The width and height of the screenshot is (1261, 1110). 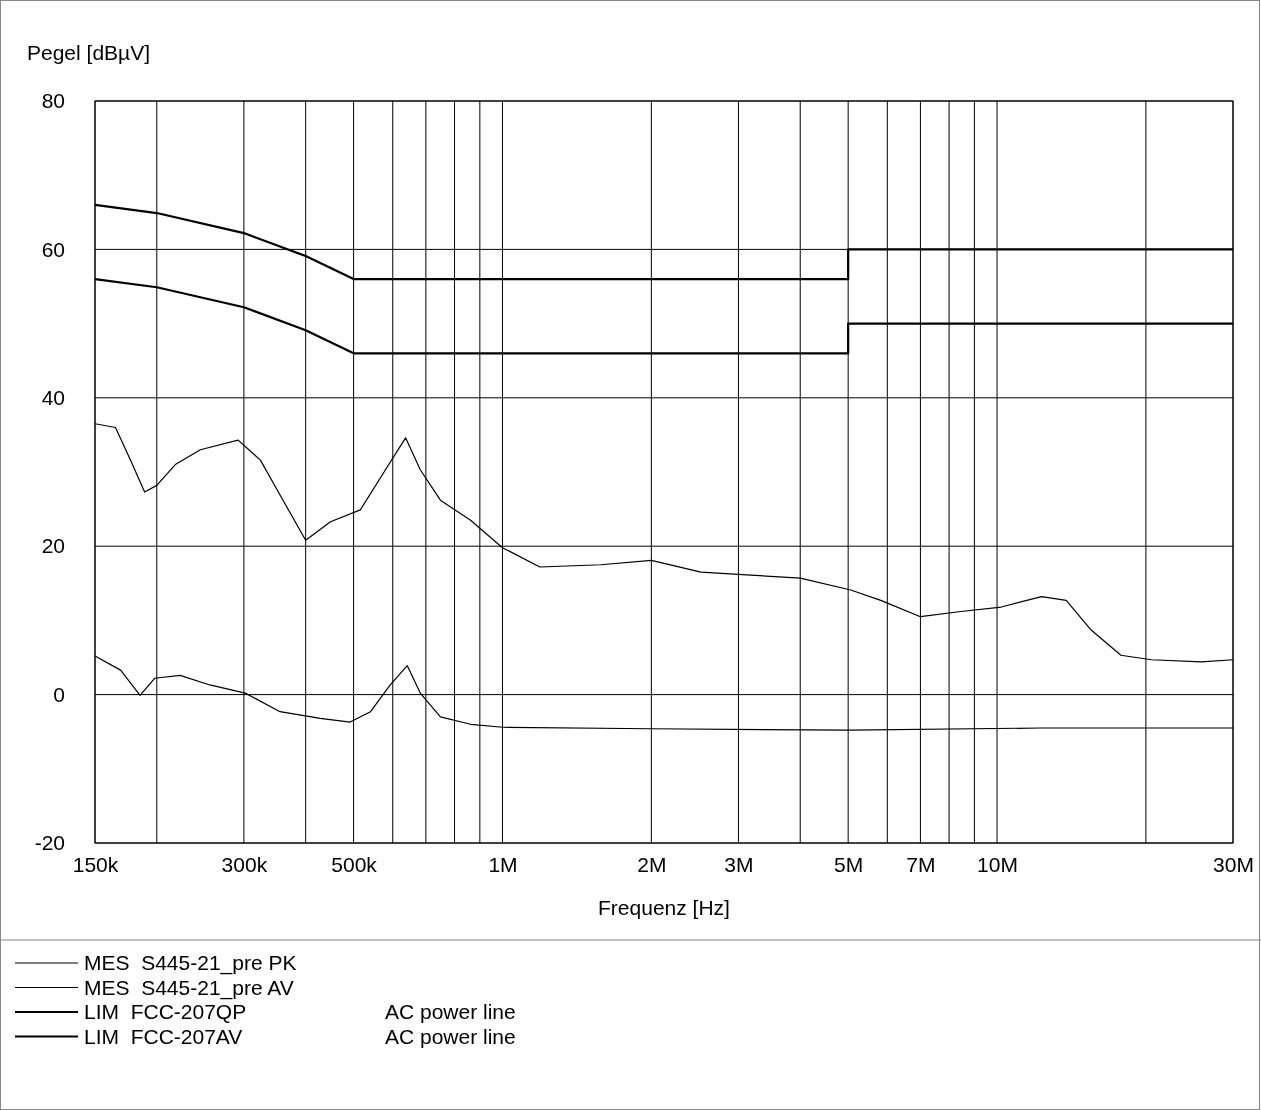 I want to click on y-tick-label: 40, so click(x=53, y=398).